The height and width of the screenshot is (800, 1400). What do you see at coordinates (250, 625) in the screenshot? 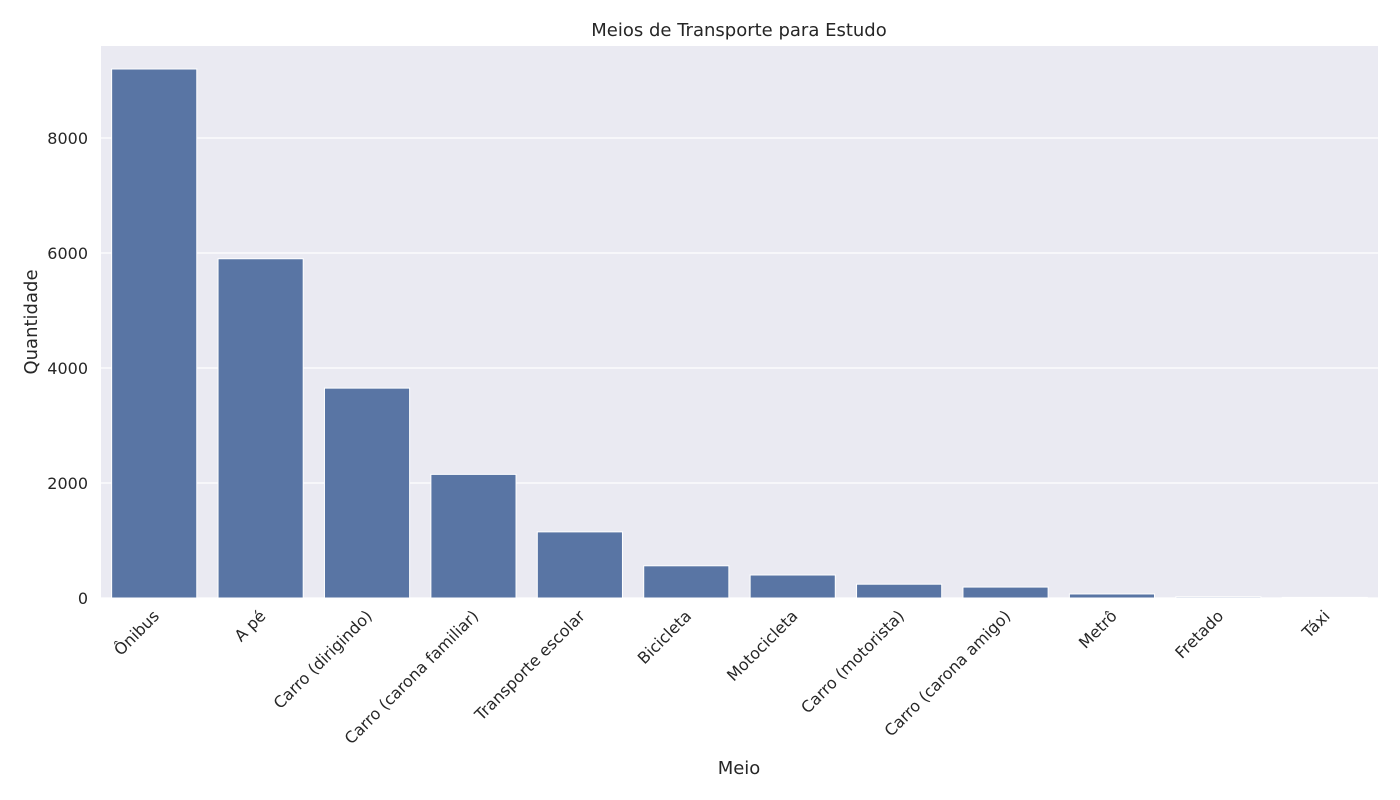
I see `x-tick-label: A pé` at bounding box center [250, 625].